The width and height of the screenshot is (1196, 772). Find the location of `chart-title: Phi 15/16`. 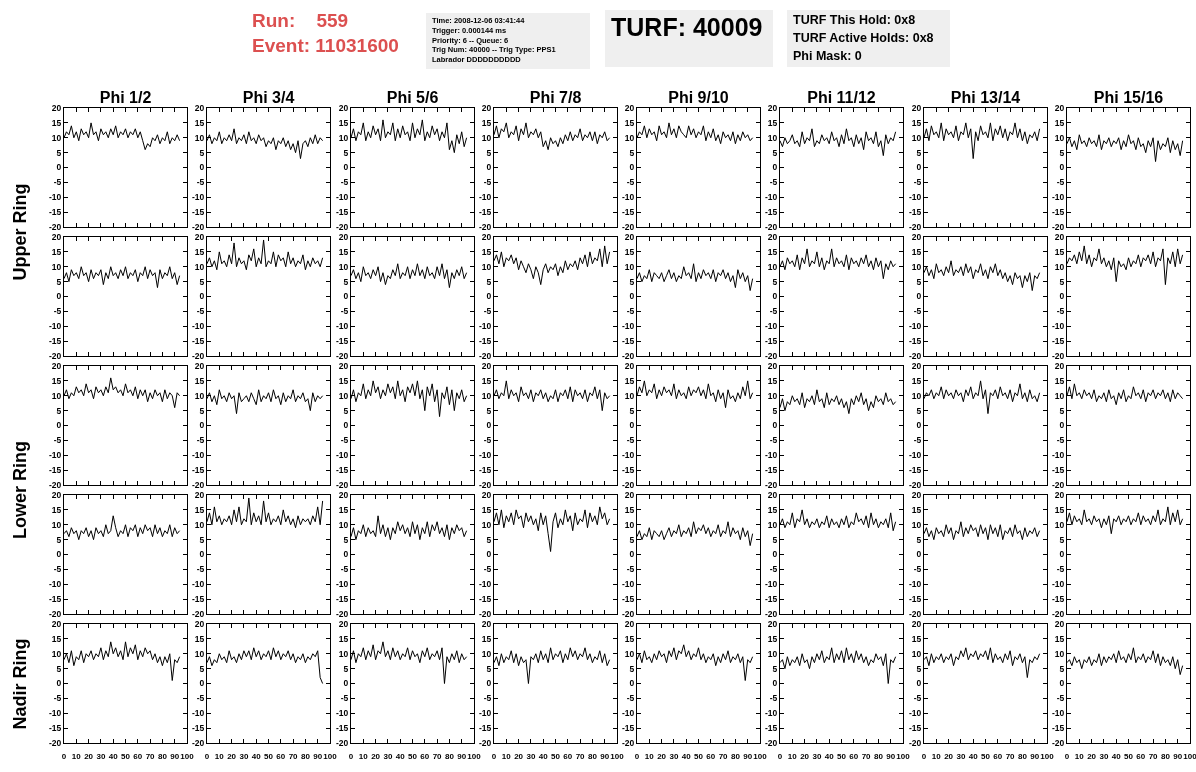

chart-title: Phi 15/16 is located at coordinates (1128, 97).